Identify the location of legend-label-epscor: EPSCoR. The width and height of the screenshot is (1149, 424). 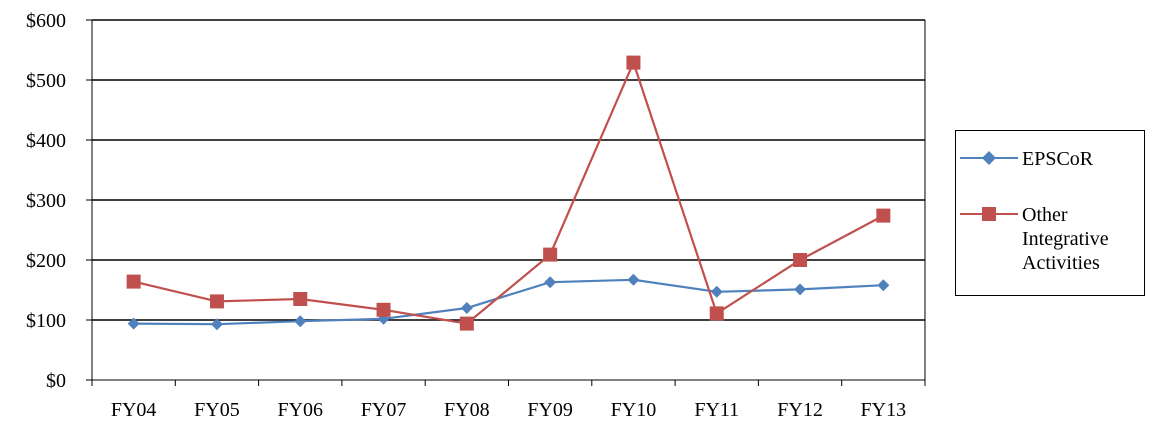
(1077, 159).